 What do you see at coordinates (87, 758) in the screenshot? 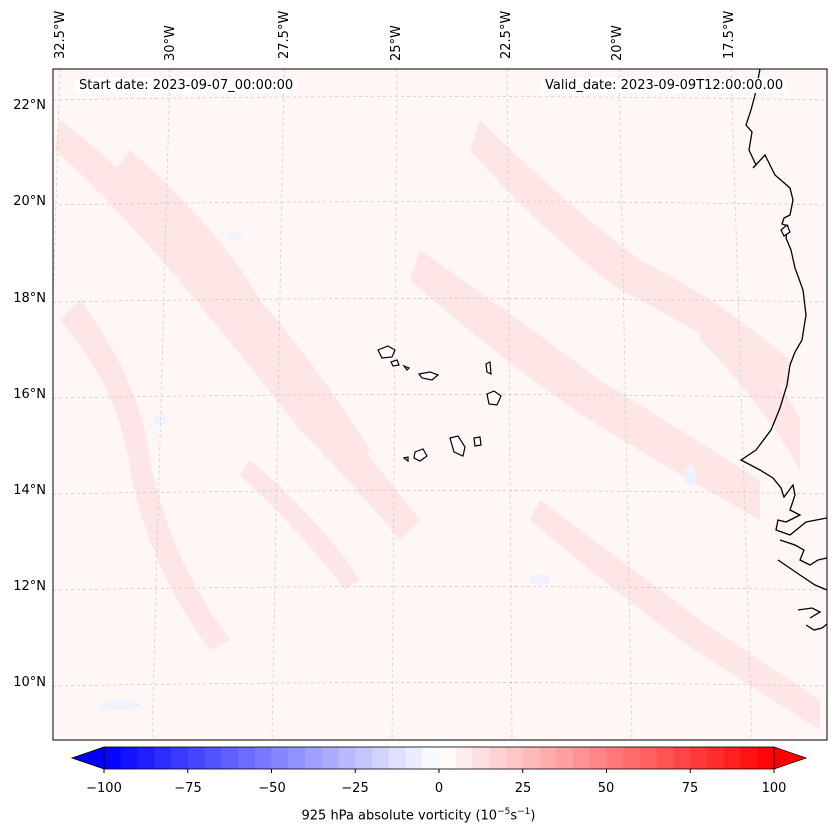
I see `colorbar-extend-min` at bounding box center [87, 758].